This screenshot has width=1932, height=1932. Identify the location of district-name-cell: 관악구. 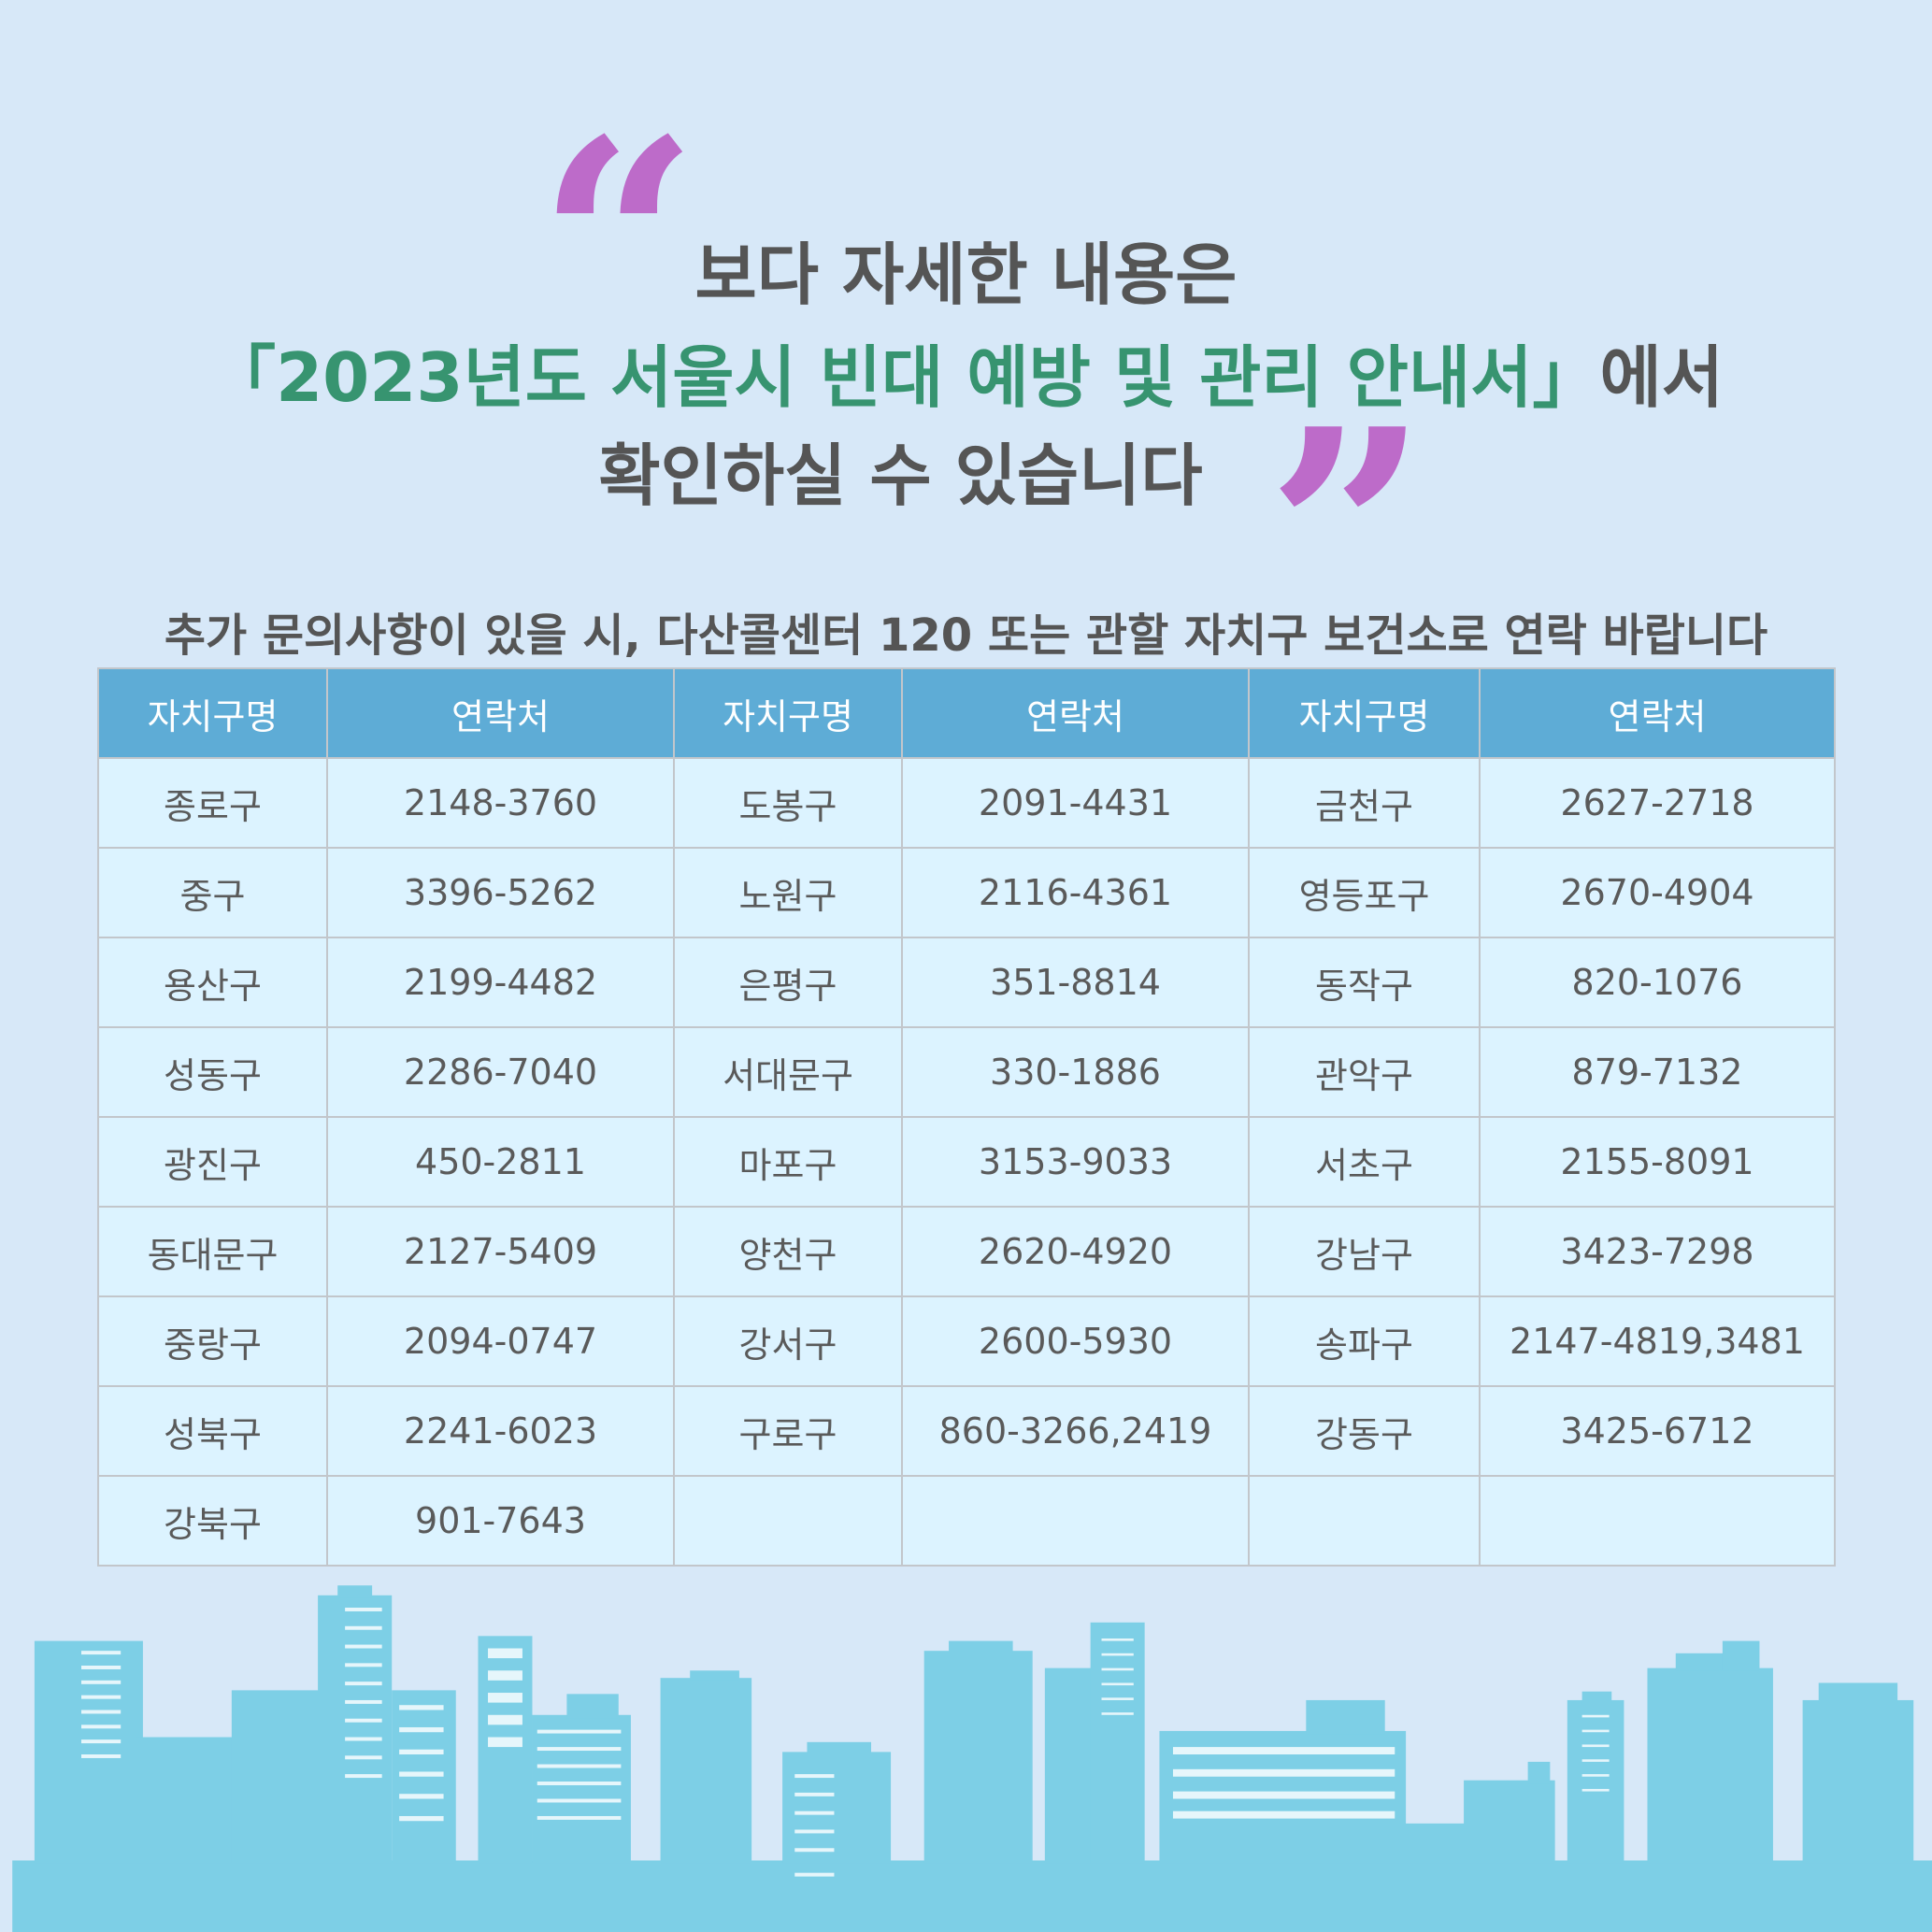
(1364, 1072).